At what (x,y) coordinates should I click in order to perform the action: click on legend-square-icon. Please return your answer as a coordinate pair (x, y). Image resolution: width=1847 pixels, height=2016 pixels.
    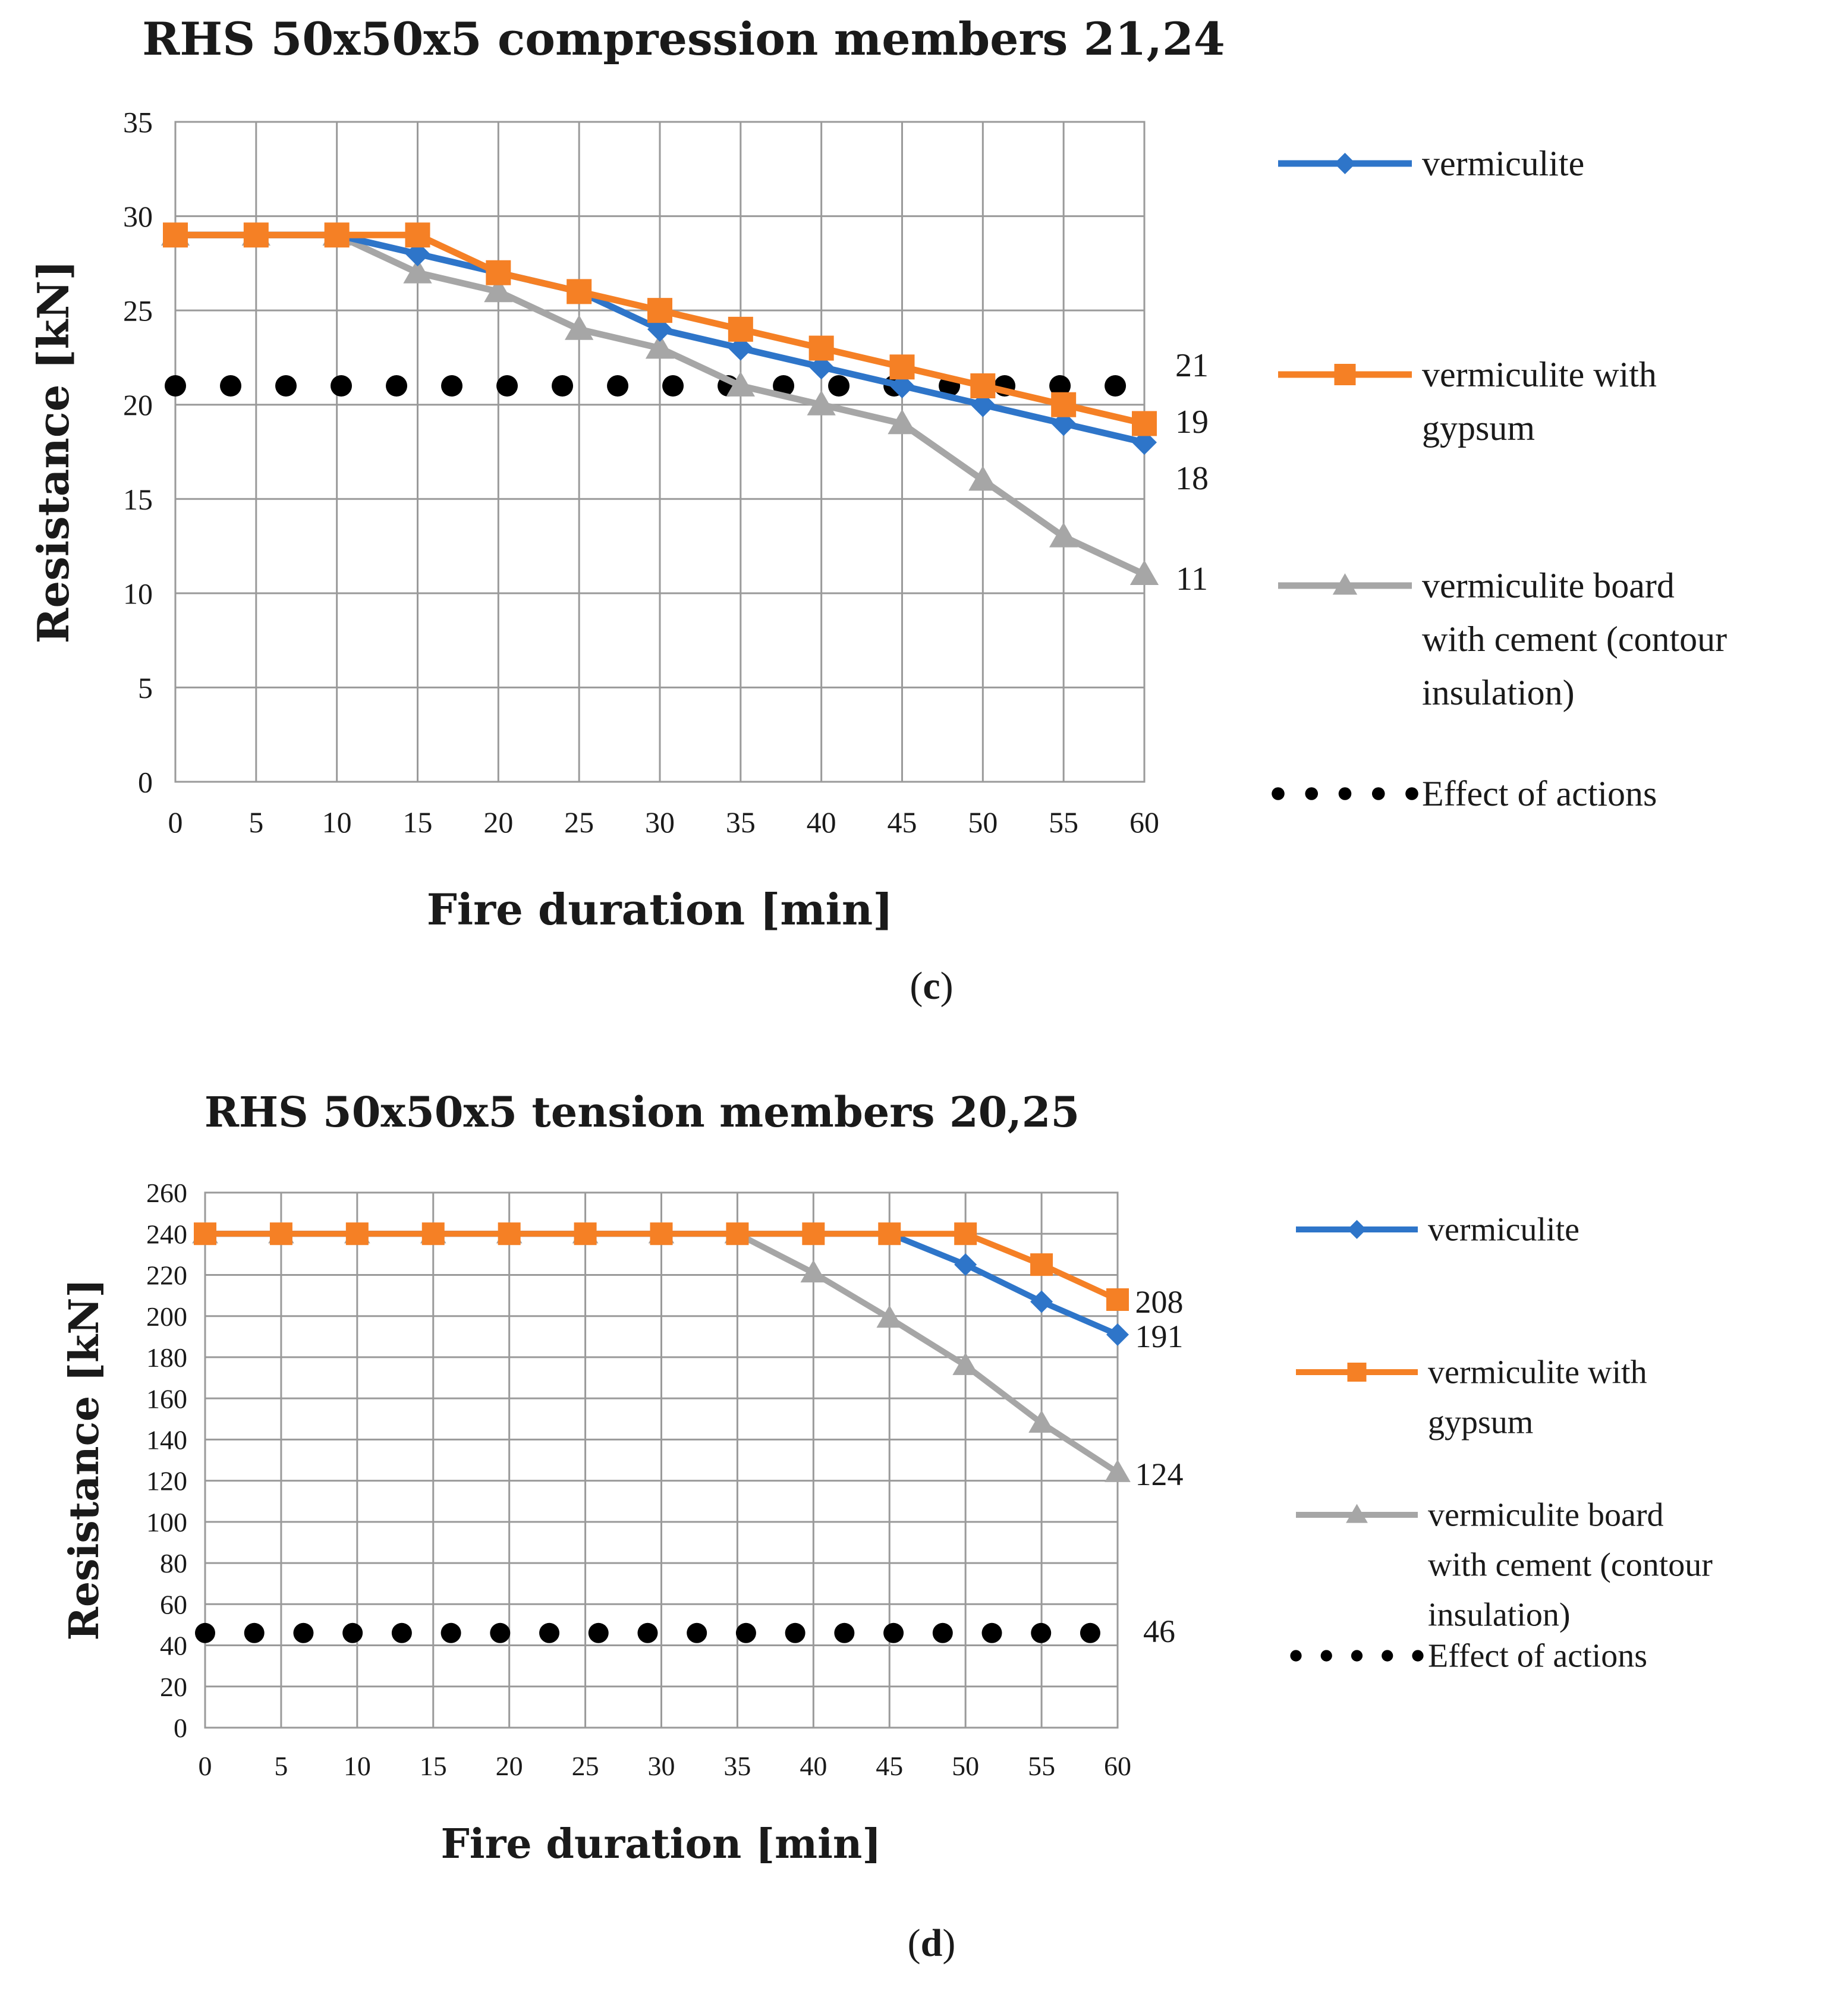
    Looking at the image, I should click on (1357, 1372).